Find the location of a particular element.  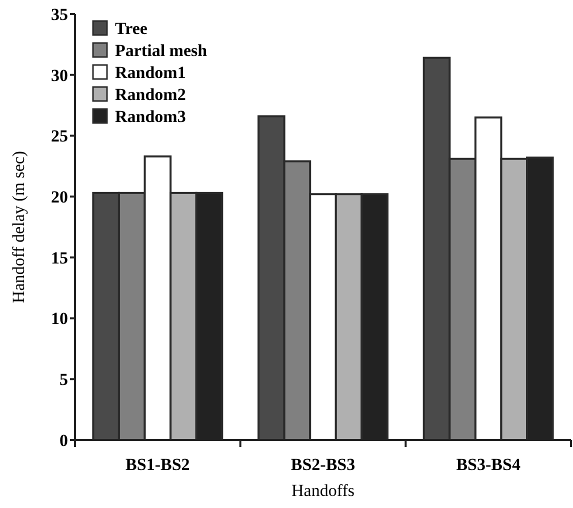

y-axis-title: Handoff delay (m sec) is located at coordinates (18, 227).